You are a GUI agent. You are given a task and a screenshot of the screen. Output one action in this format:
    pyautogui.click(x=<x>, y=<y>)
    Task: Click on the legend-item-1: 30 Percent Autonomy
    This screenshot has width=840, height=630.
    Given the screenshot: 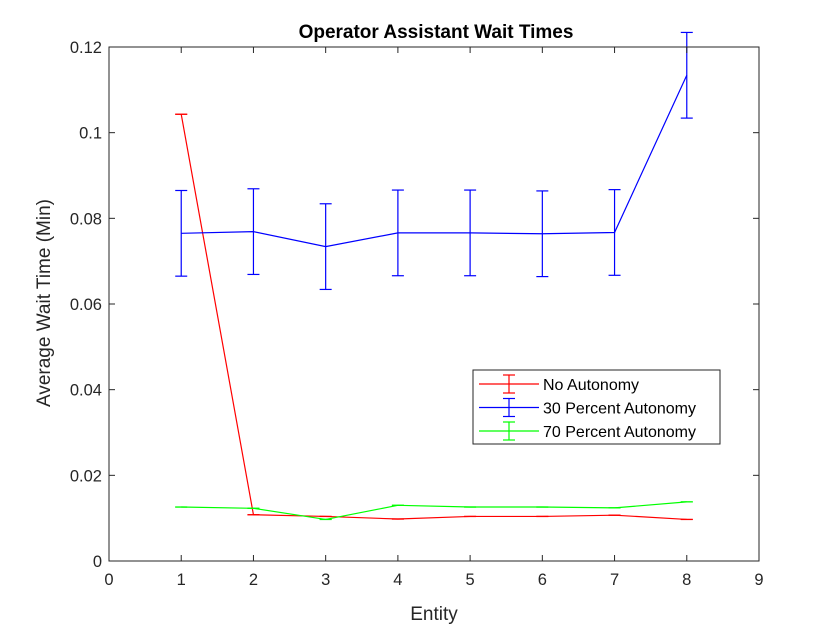 What is the action you would take?
    pyautogui.click(x=587, y=407)
    